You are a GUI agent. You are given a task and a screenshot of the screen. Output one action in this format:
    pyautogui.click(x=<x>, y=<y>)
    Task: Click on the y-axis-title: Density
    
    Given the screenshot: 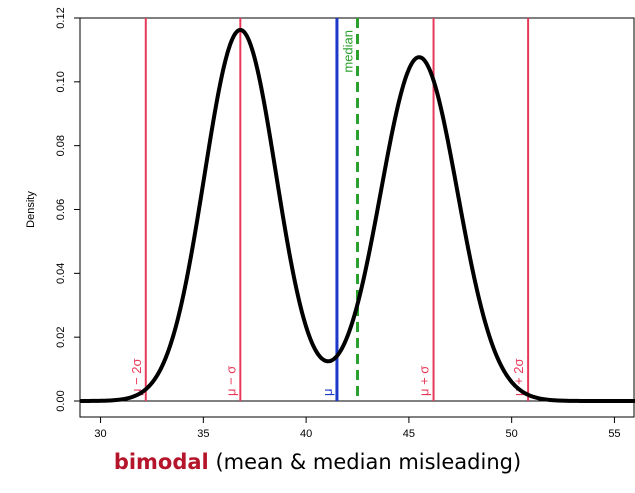 What is the action you would take?
    pyautogui.click(x=31, y=209)
    